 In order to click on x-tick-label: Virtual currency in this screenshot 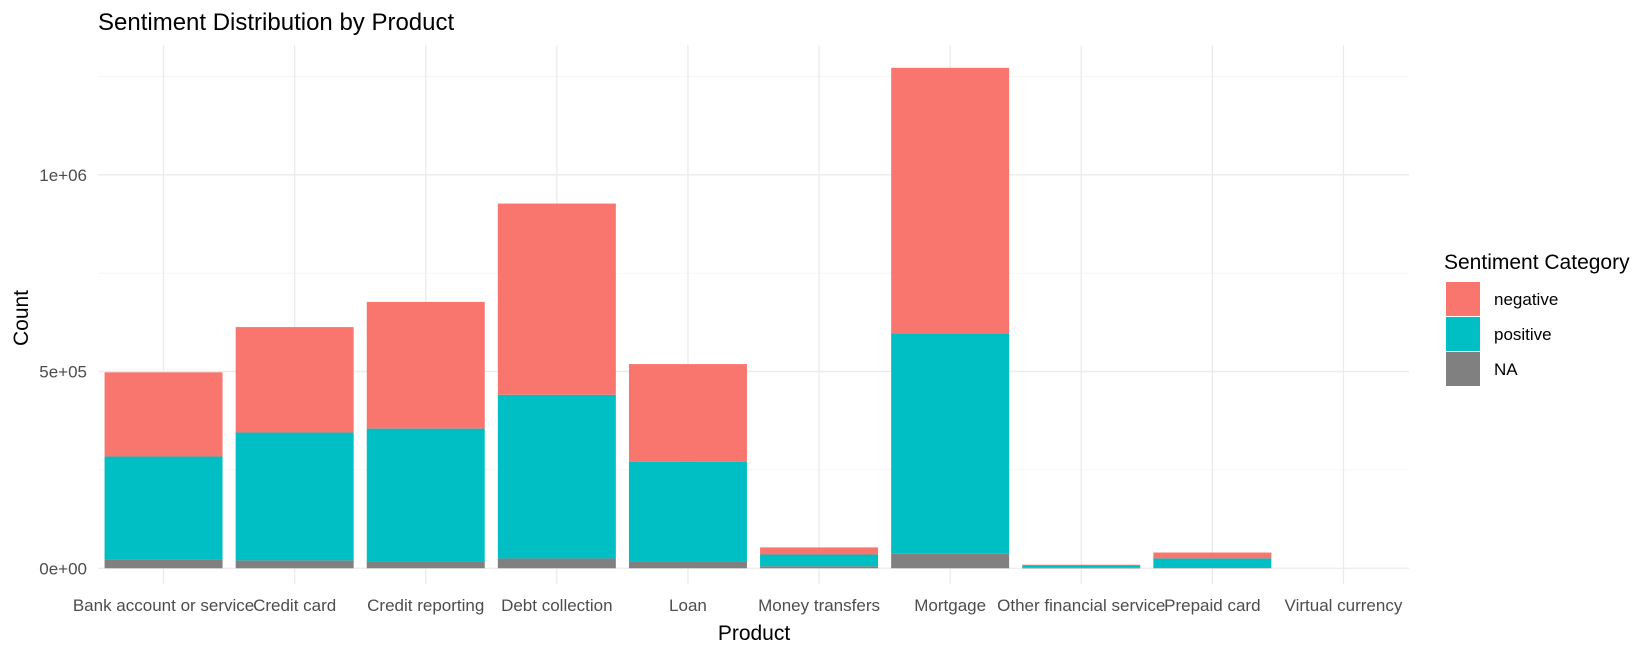, I will do `click(1344, 605)`.